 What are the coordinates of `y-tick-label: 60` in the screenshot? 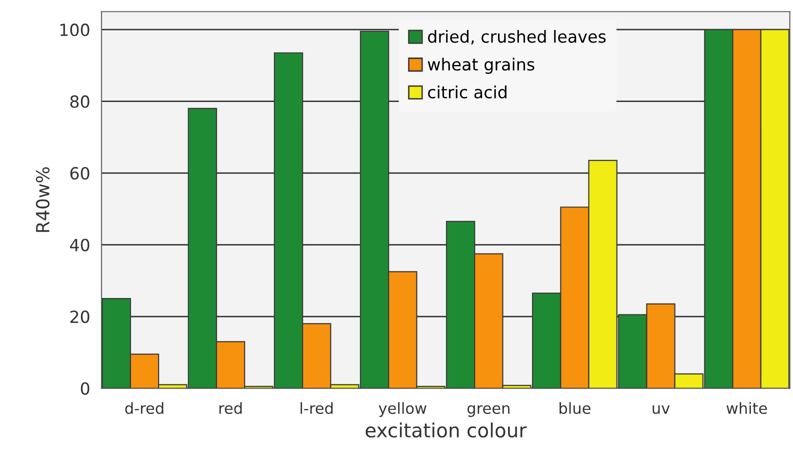 It's located at (80, 173).